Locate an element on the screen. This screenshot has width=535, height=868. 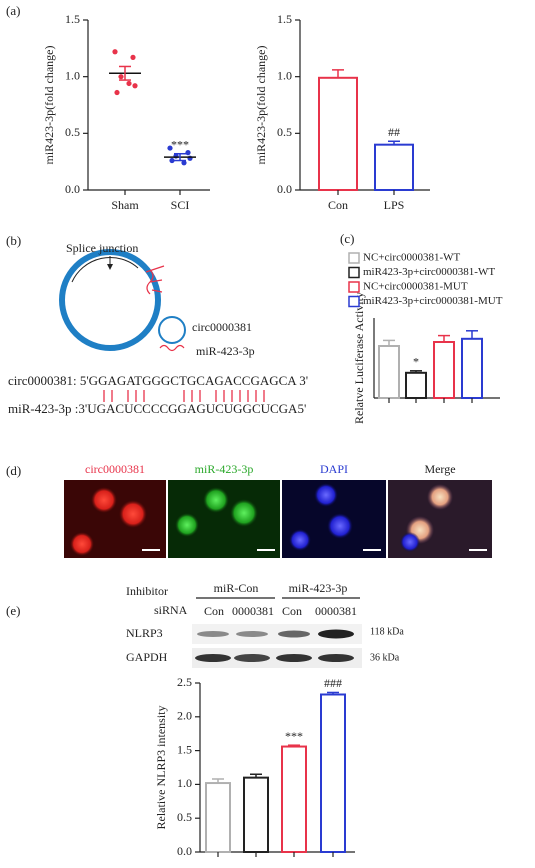
significance: ## is located at coordinates (394, 132).